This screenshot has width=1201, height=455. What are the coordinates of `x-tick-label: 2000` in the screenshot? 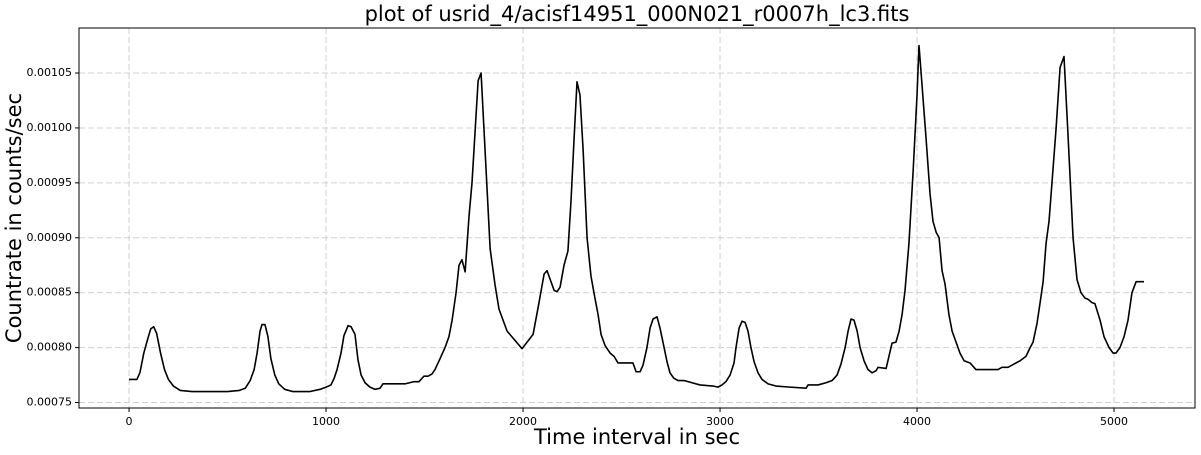 It's located at (523, 421).